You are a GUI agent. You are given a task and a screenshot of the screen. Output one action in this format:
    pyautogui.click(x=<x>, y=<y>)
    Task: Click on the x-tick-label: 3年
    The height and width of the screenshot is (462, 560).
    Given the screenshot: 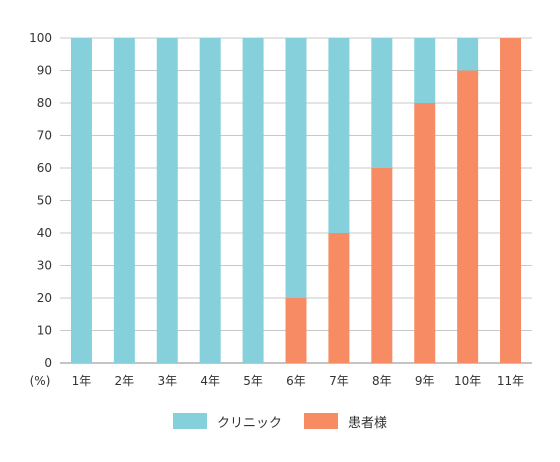 What is the action you would take?
    pyautogui.click(x=167, y=381)
    